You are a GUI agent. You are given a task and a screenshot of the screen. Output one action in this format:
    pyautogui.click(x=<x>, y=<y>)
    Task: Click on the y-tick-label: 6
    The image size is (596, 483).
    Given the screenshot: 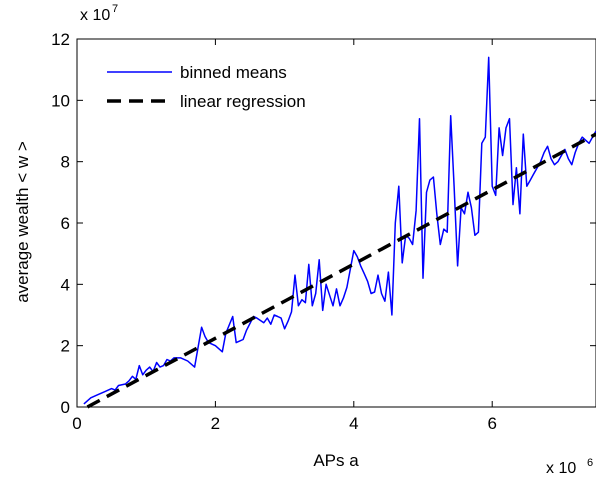 What is the action you would take?
    pyautogui.click(x=65, y=223)
    